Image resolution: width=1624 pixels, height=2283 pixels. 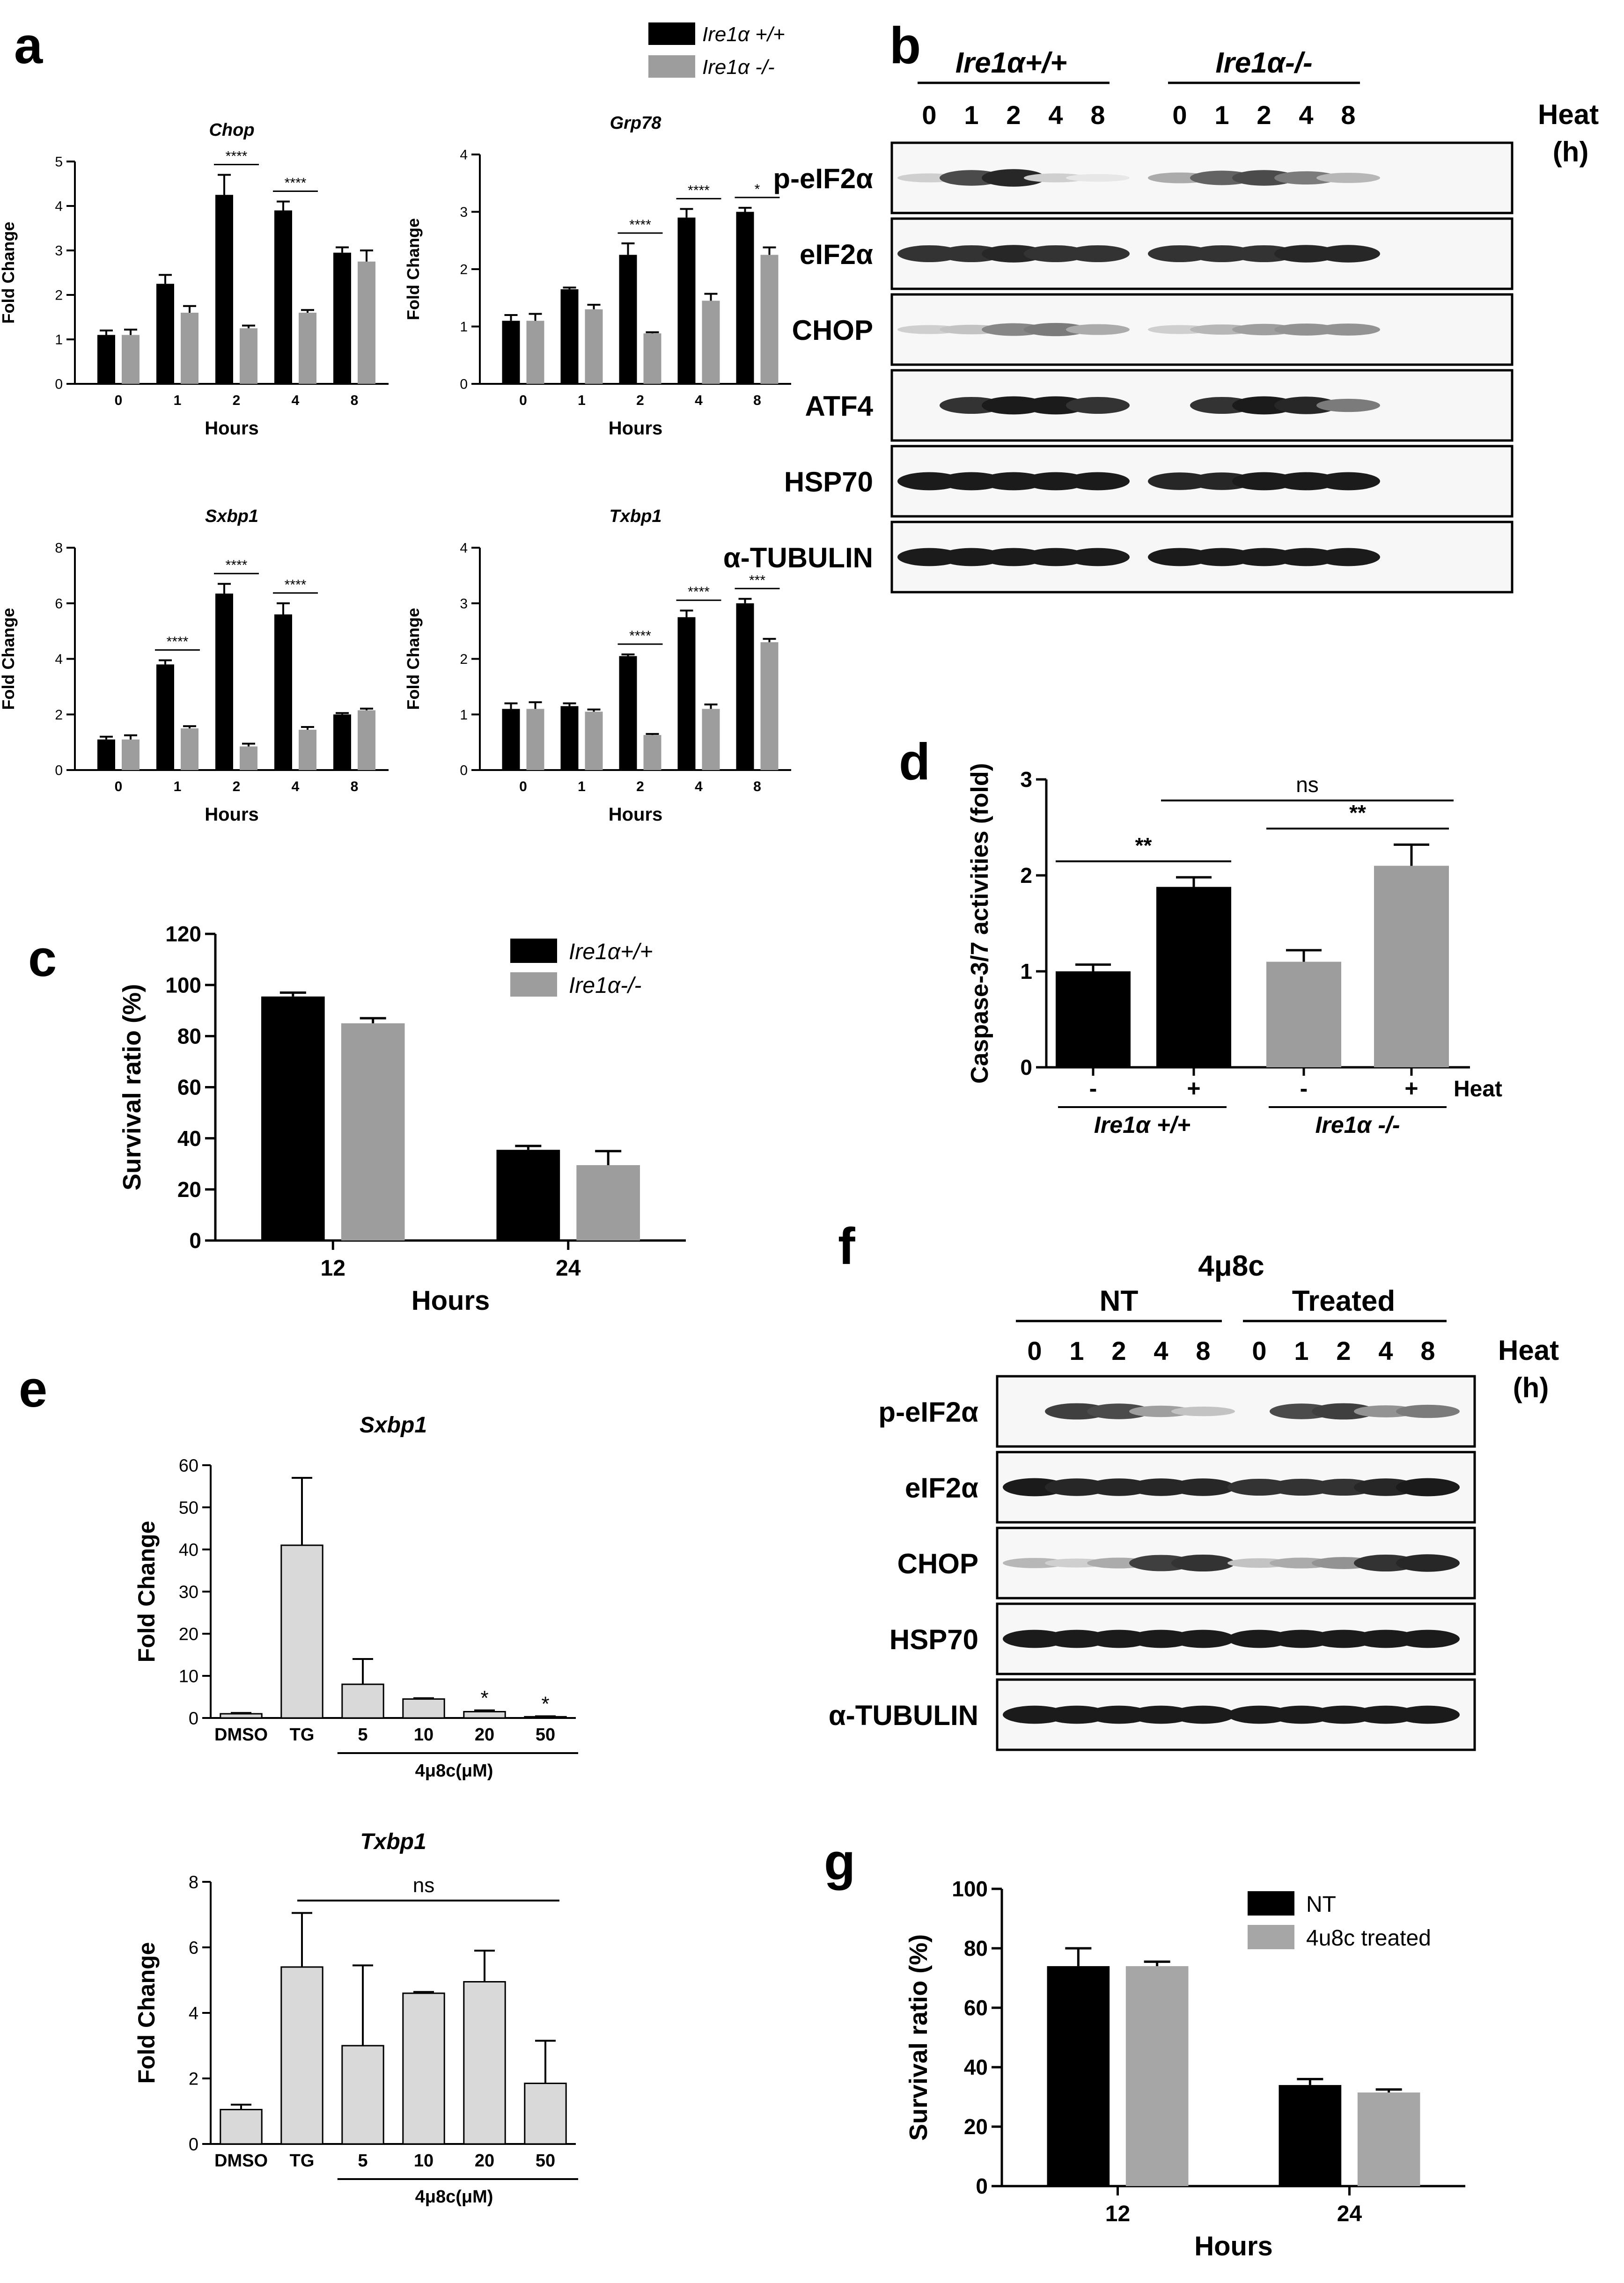 I want to click on y-tick-label: 10, so click(x=188, y=1676).